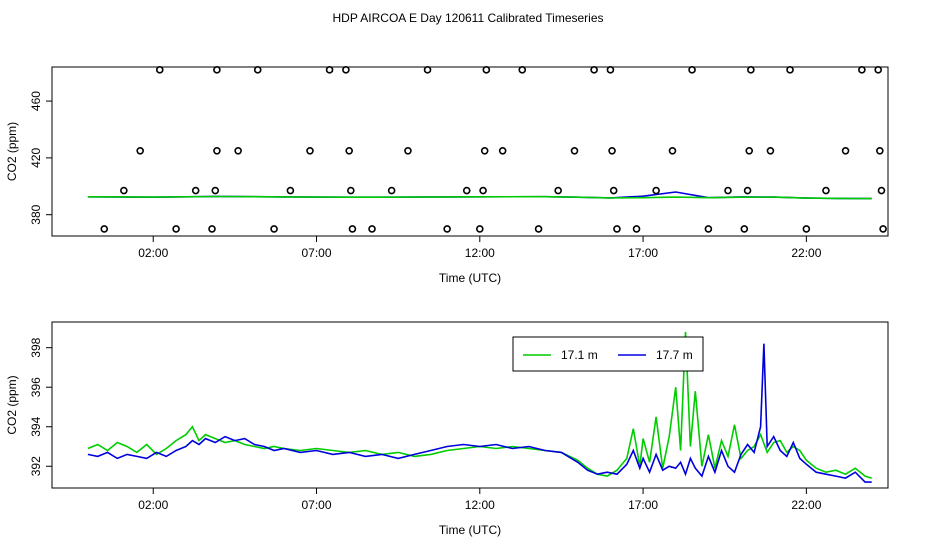  I want to click on legend: 17.1 m 17.7 m, so click(608, 354).